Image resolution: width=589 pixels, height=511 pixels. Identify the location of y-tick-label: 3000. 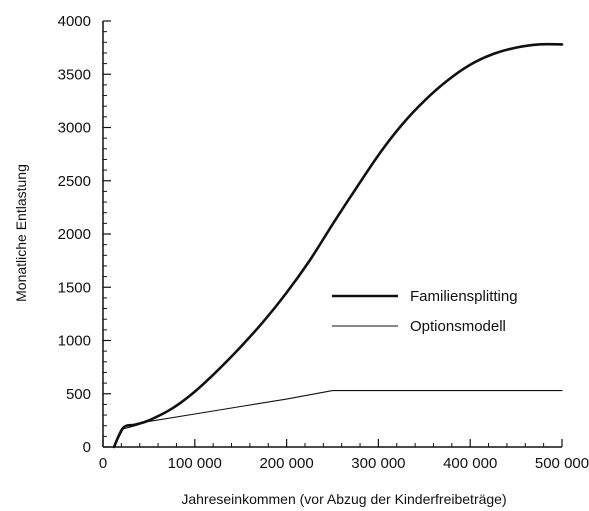
(74, 128).